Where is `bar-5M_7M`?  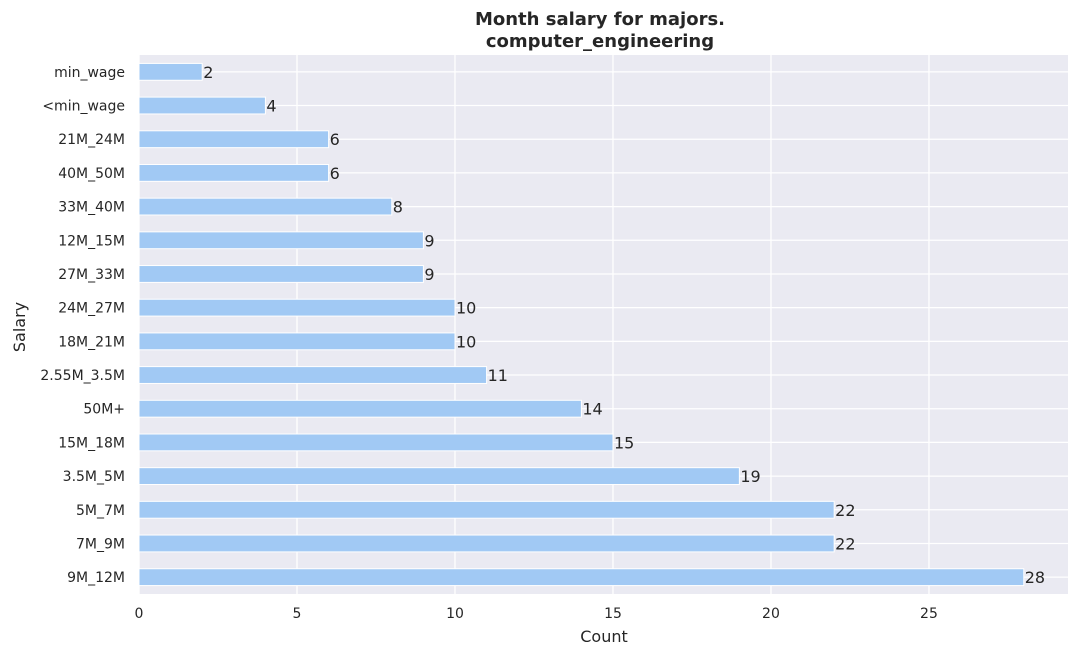
bar-5M_7M is located at coordinates (486, 509).